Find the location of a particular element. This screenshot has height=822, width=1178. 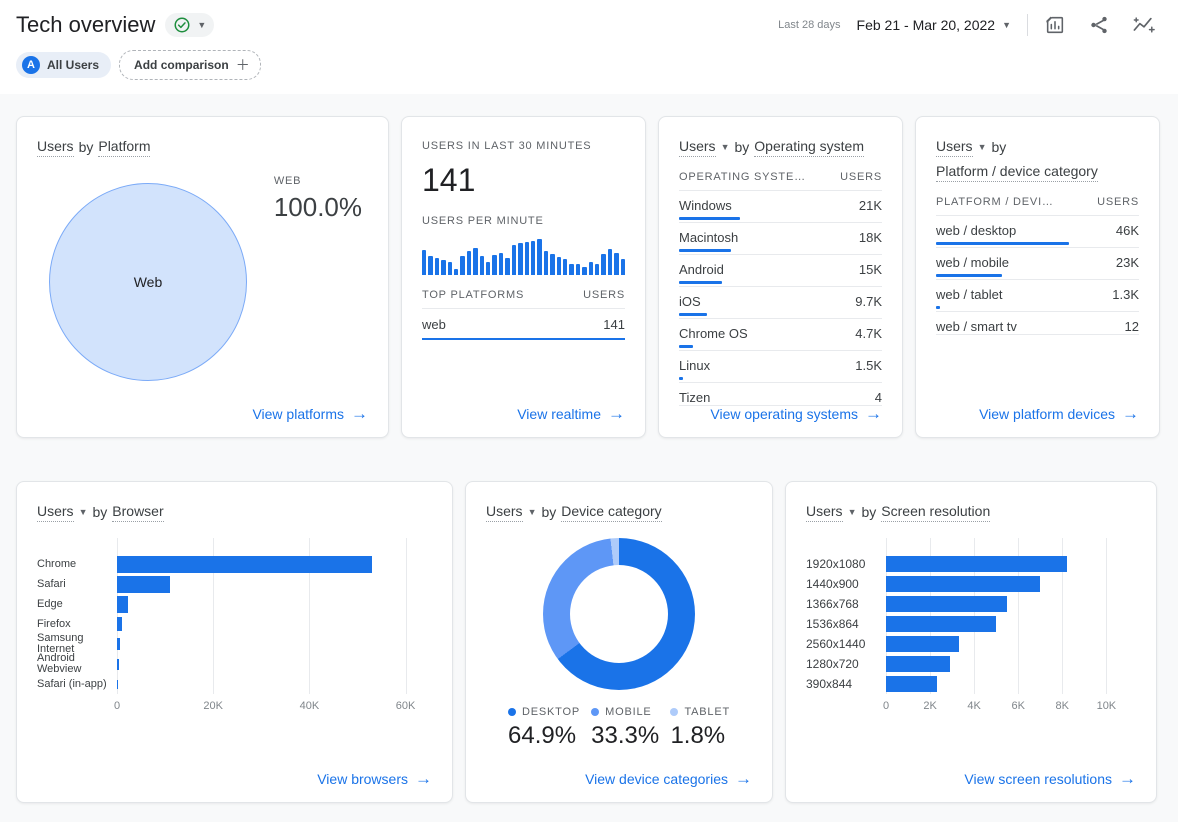

divider is located at coordinates (1027, 25).